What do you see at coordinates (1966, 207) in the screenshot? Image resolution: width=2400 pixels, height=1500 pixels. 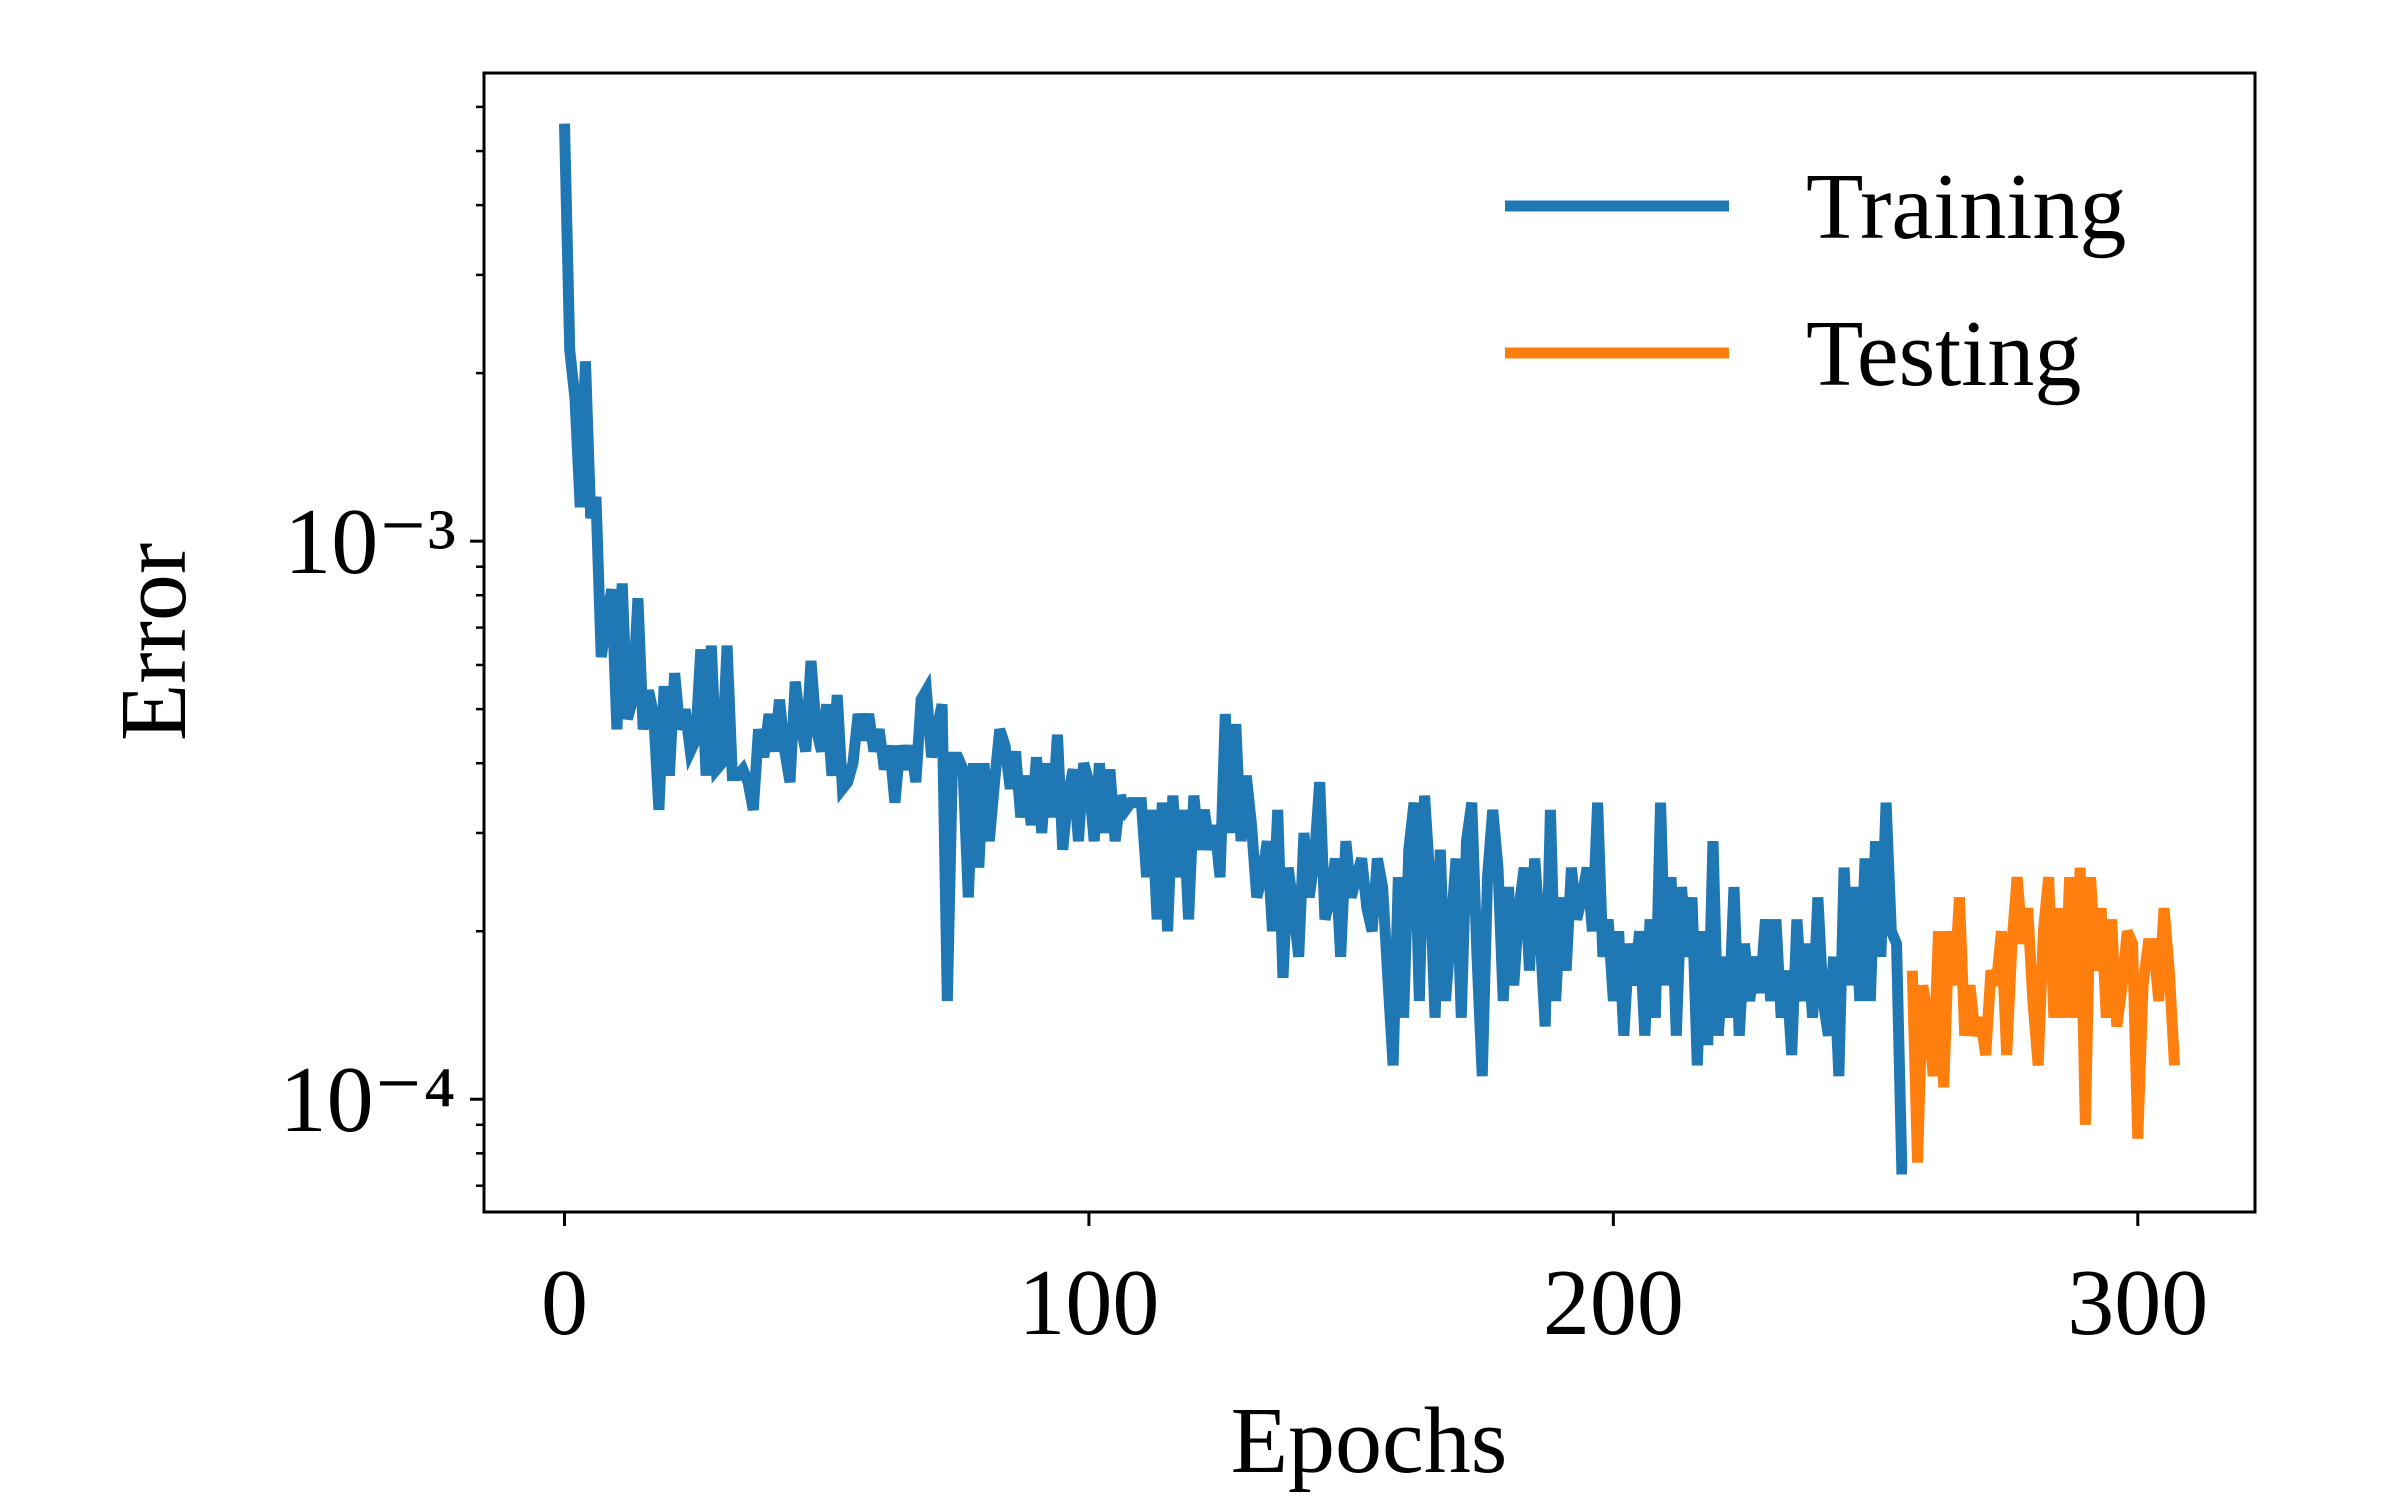 I see `legend-label: Training` at bounding box center [1966, 207].